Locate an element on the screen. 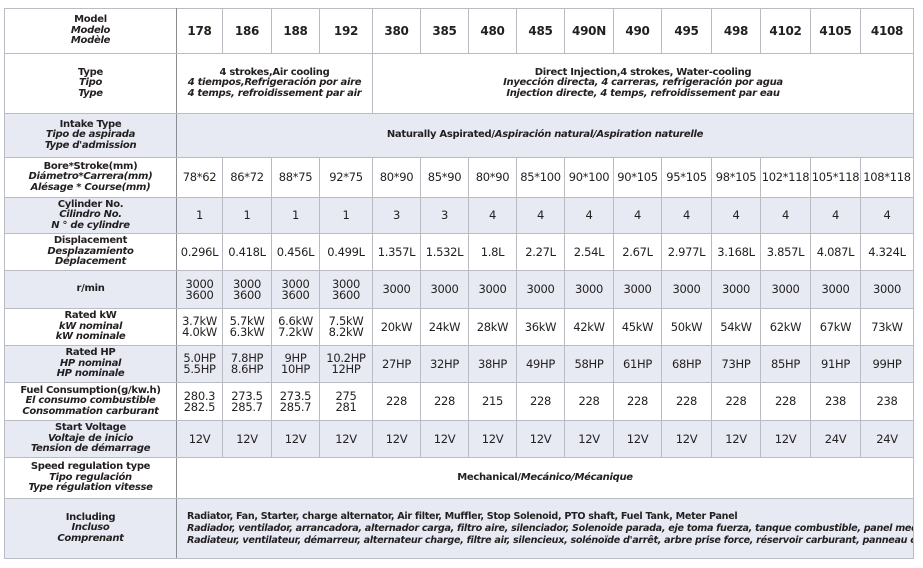 This screenshot has width=923, height=568. cell-displacement: 0.296L is located at coordinates (199, 252).